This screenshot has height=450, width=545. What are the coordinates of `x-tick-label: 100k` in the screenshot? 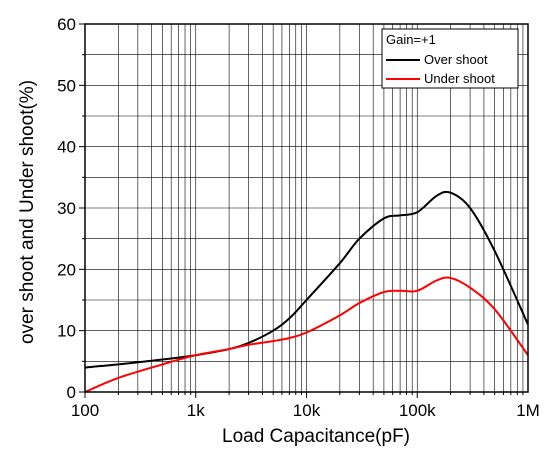 It's located at (417, 410).